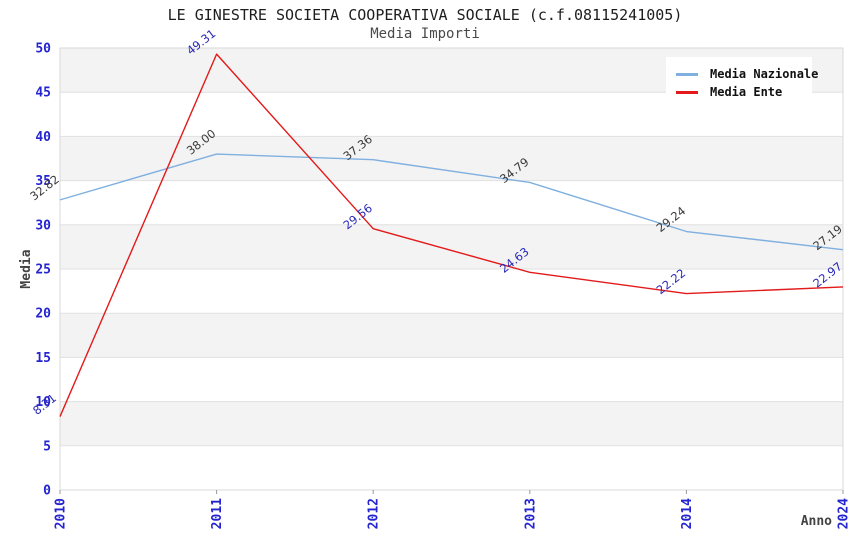 This screenshot has width=850, height=550. I want to click on x-tick-label: 2013, so click(530, 513).